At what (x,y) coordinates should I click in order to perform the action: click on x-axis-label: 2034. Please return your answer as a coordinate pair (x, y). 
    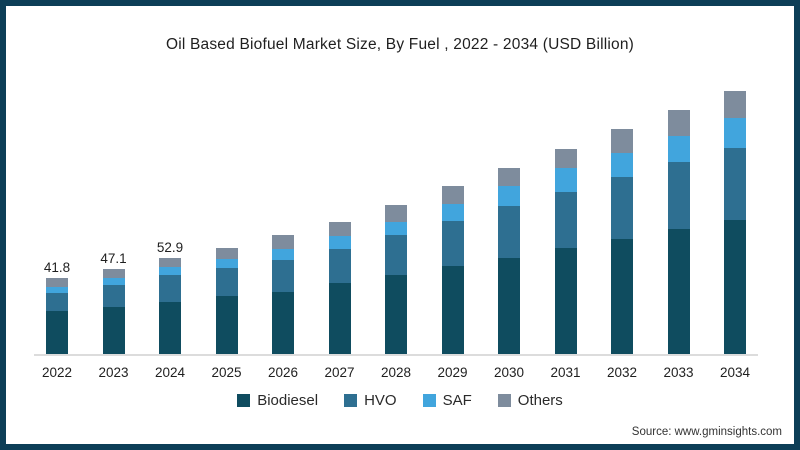
    Looking at the image, I should click on (735, 372).